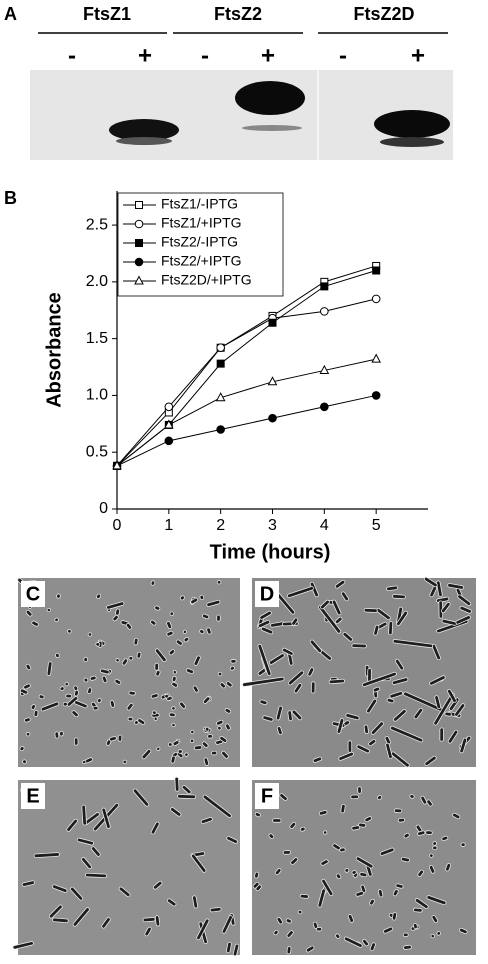 This screenshot has height=964, width=488. Describe the element at coordinates (272, 128) in the screenshot. I see `band` at that location.